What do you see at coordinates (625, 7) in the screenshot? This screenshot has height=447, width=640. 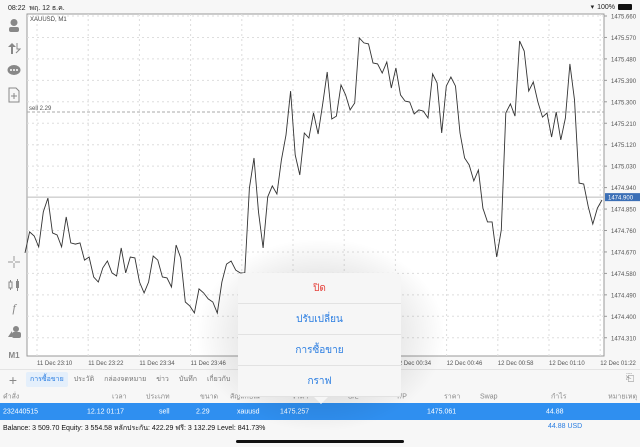 I see `battery-icon` at bounding box center [625, 7].